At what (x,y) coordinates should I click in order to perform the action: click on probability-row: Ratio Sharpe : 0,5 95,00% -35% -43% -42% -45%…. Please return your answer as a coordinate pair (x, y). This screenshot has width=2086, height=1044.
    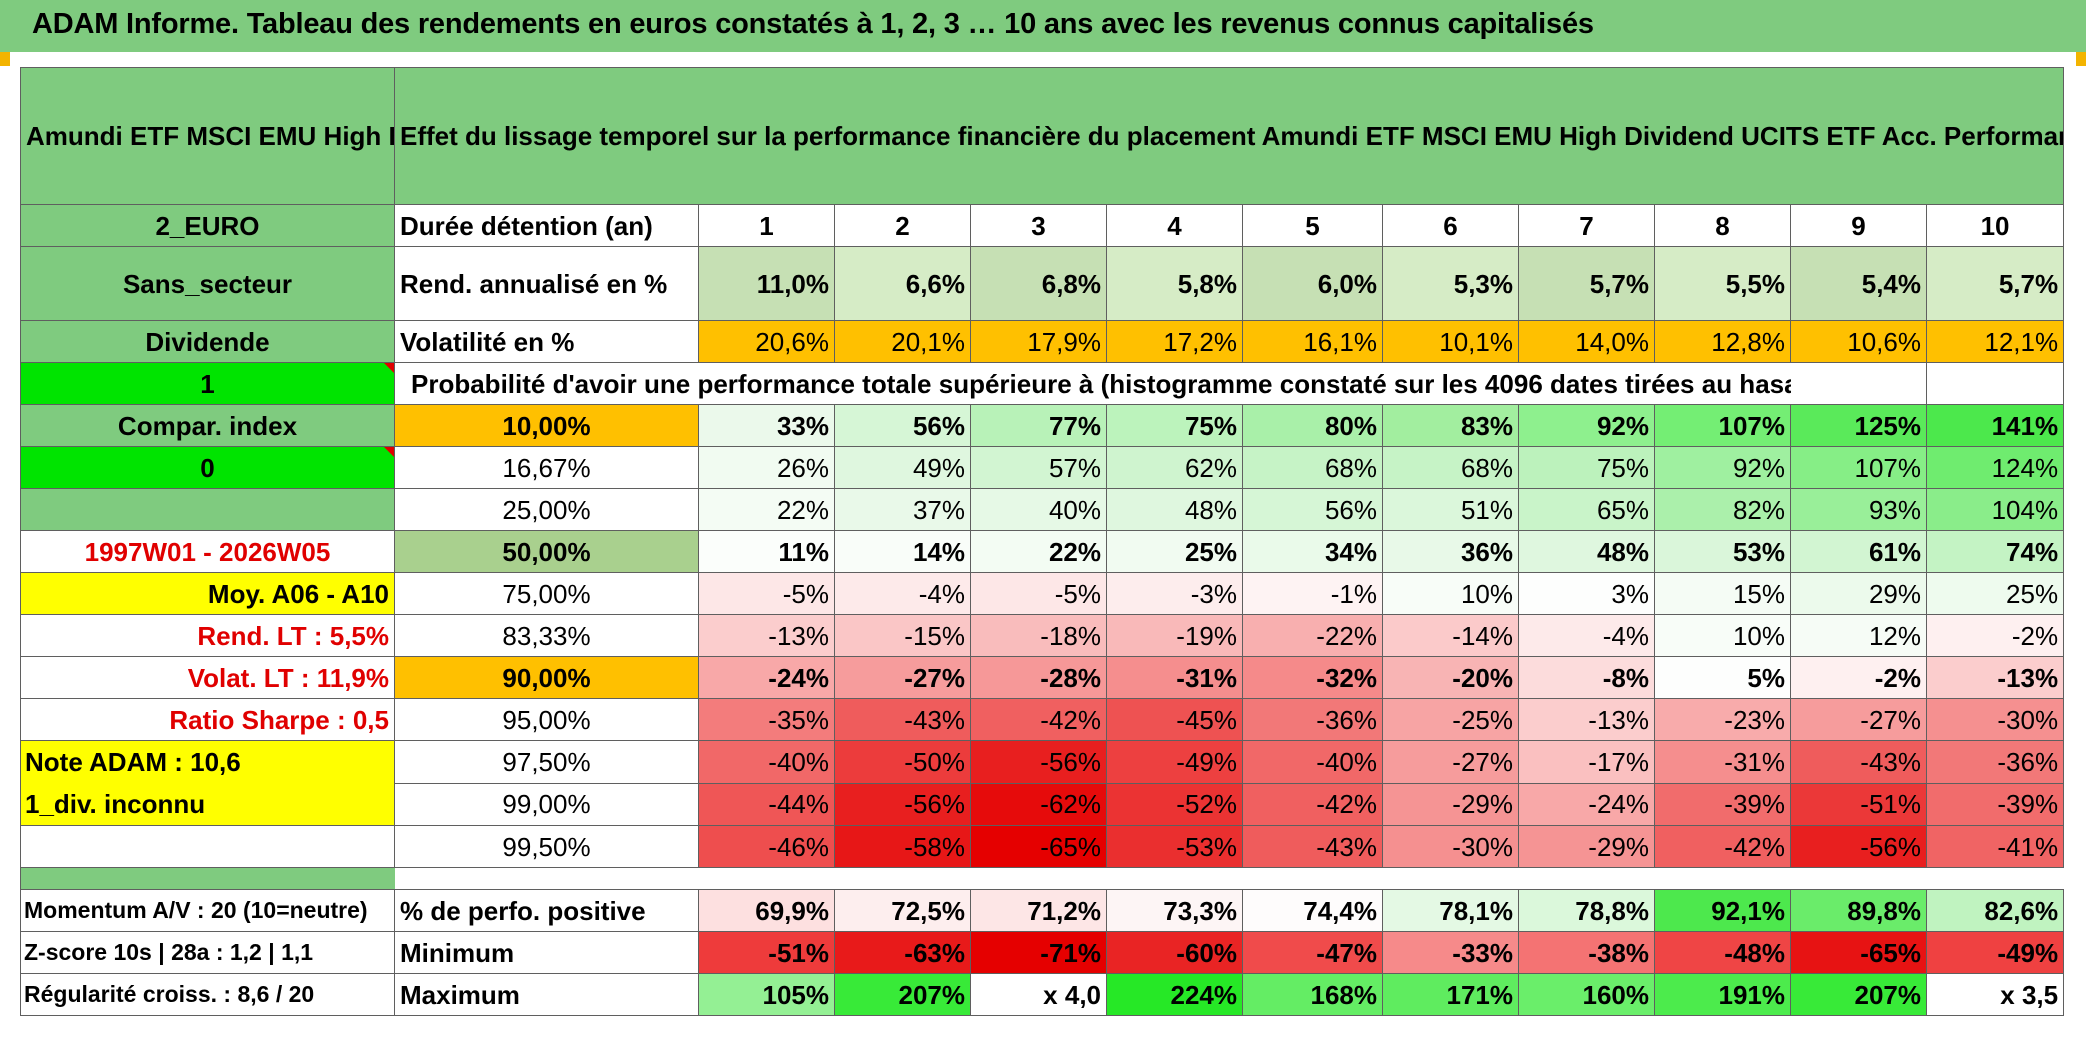
    Looking at the image, I should click on (1042, 719).